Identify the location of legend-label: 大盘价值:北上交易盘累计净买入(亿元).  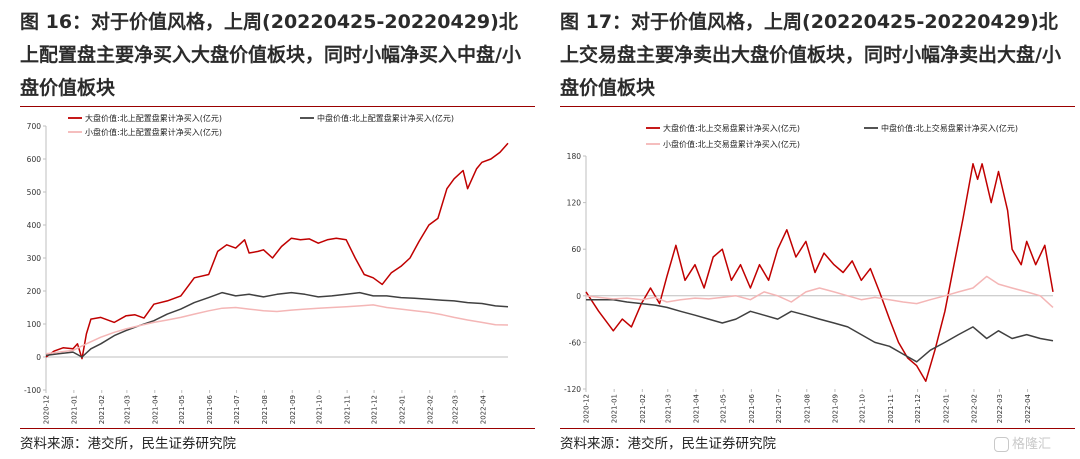
(731, 128).